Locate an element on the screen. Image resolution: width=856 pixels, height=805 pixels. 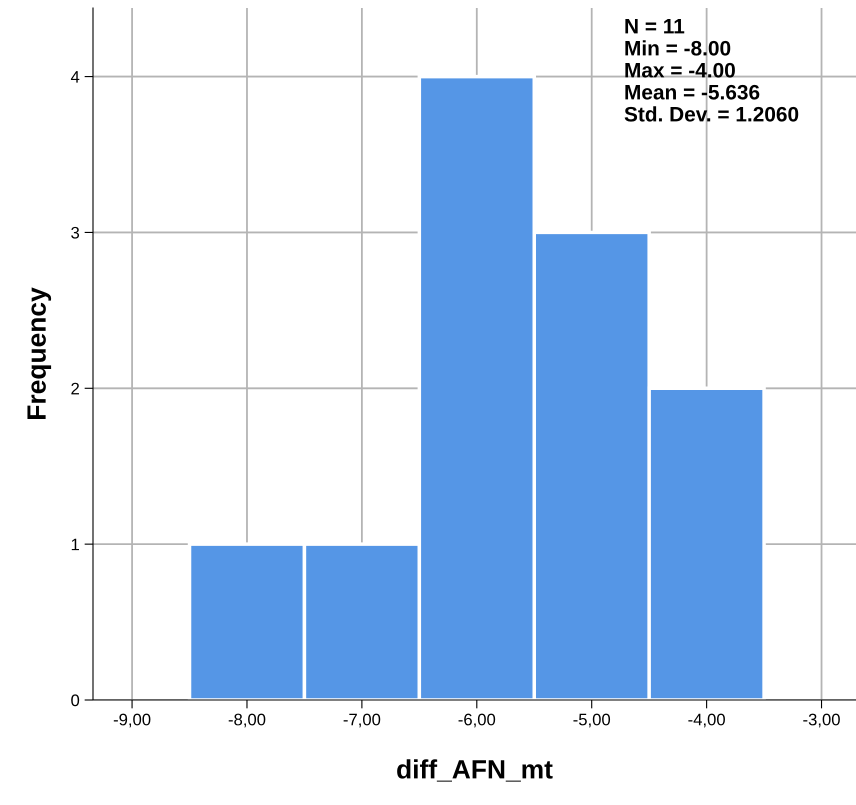
y-tick-label: 4 is located at coordinates (75, 77).